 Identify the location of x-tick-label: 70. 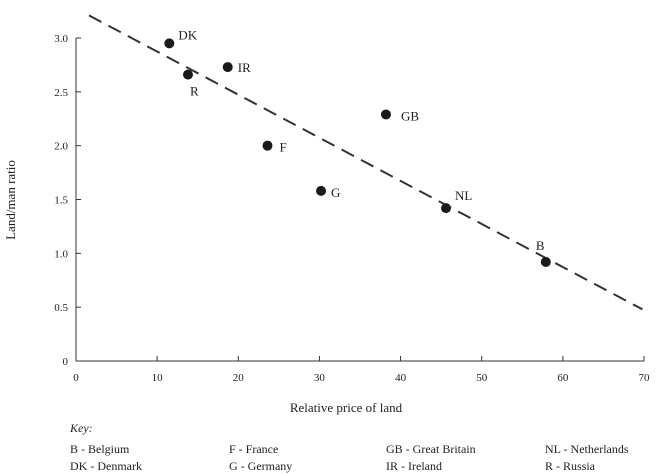
(645, 378).